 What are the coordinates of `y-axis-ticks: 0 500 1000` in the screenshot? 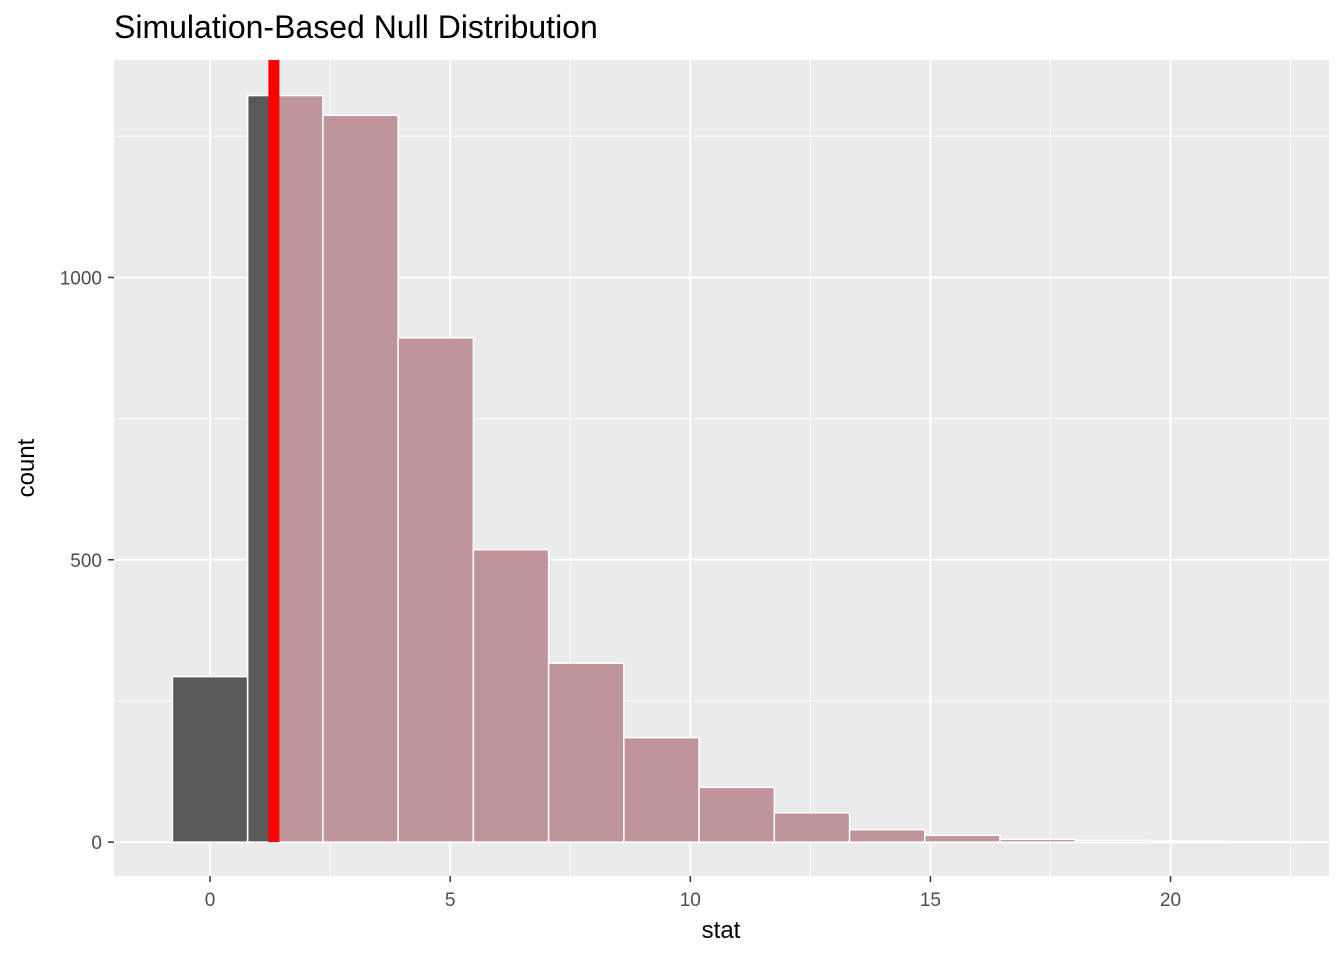 It's located at (87, 561).